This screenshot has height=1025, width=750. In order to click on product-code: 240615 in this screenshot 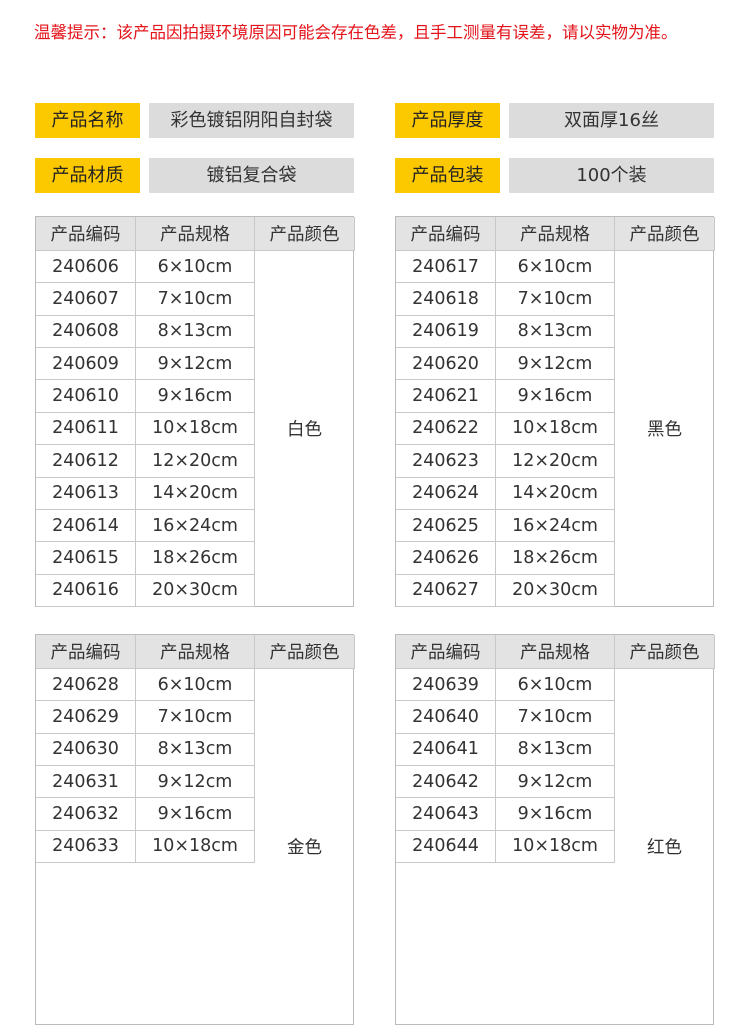, I will do `click(86, 558)`.